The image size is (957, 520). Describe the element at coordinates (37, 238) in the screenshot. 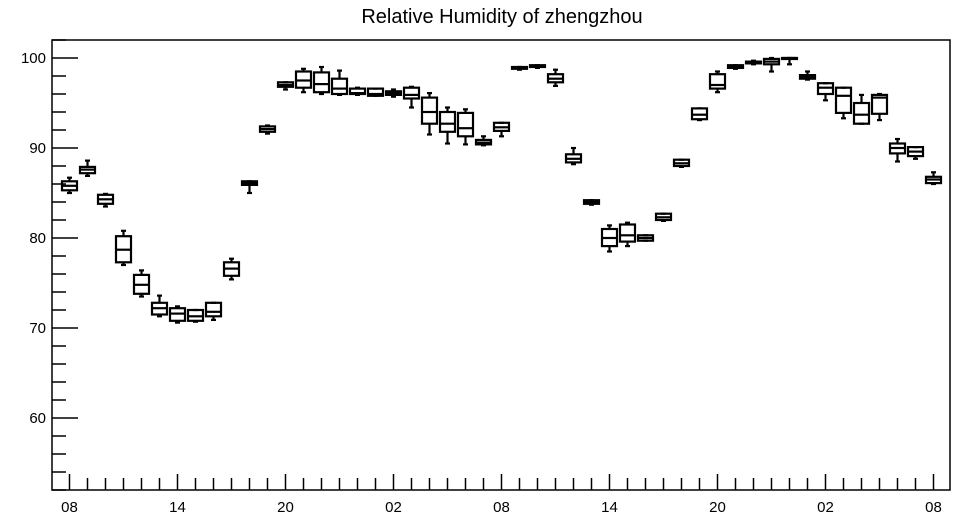

I see `y-tick-label: 80` at that location.